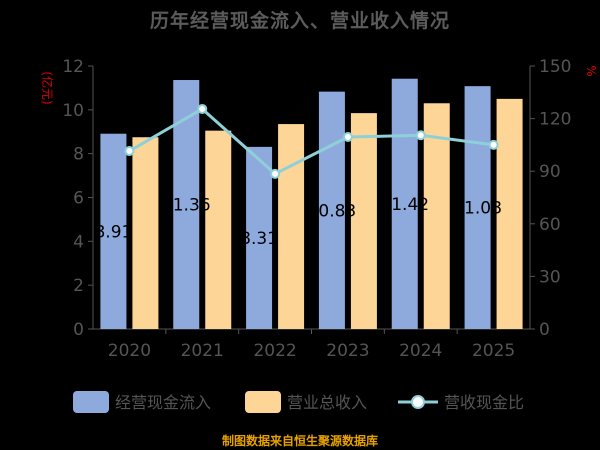 This screenshot has height=450, width=600. What do you see at coordinates (263, 402) in the screenshot?
I see `legend-swatch-revenue` at bounding box center [263, 402].